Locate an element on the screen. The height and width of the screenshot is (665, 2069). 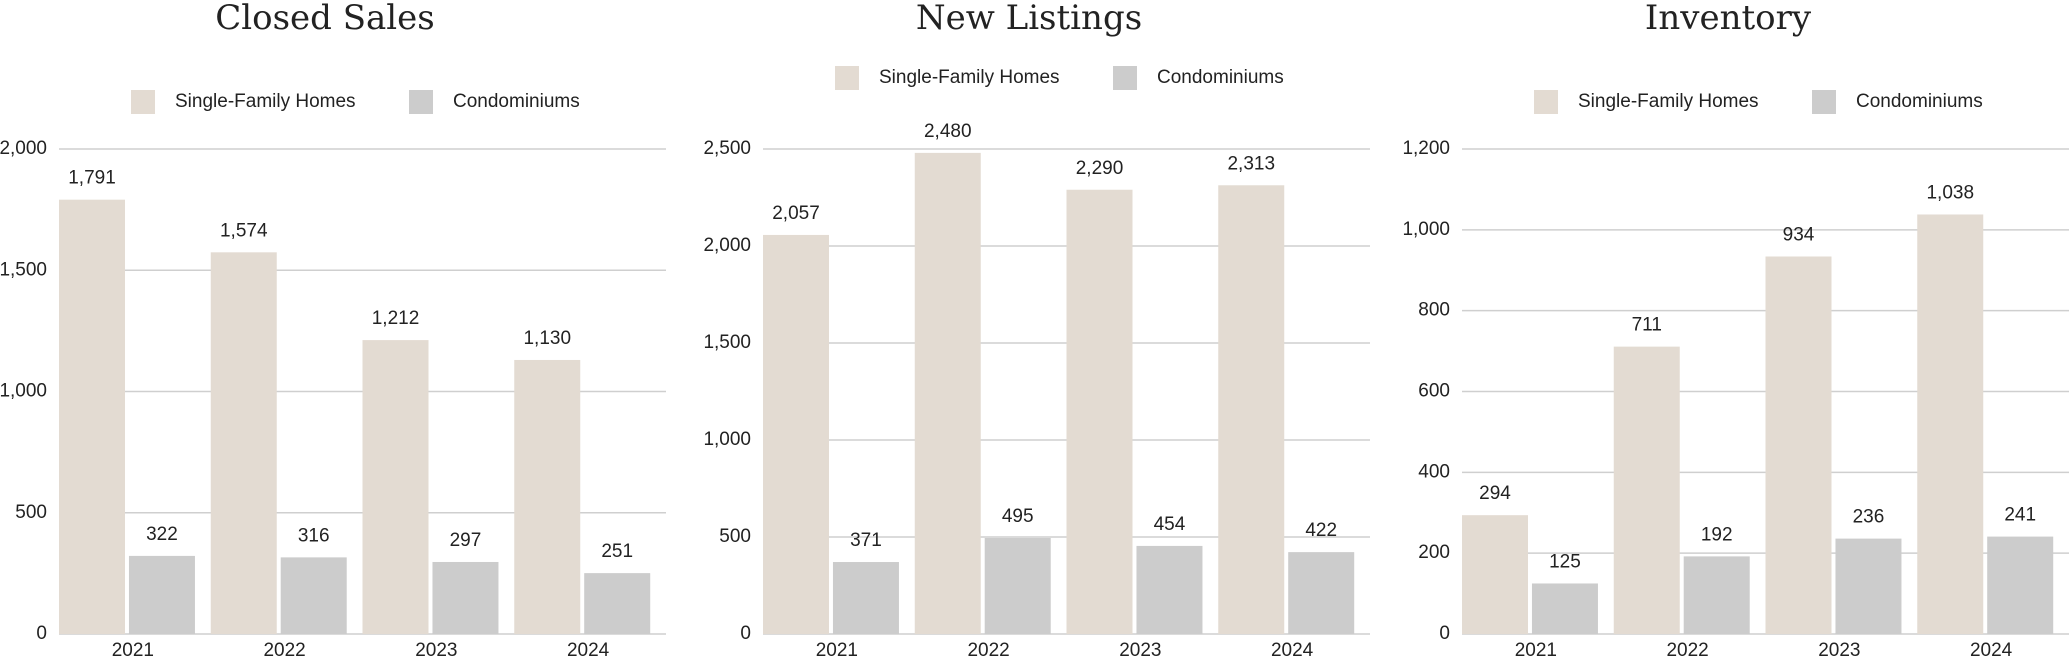
y-tick-label: 200 is located at coordinates (1434, 552).